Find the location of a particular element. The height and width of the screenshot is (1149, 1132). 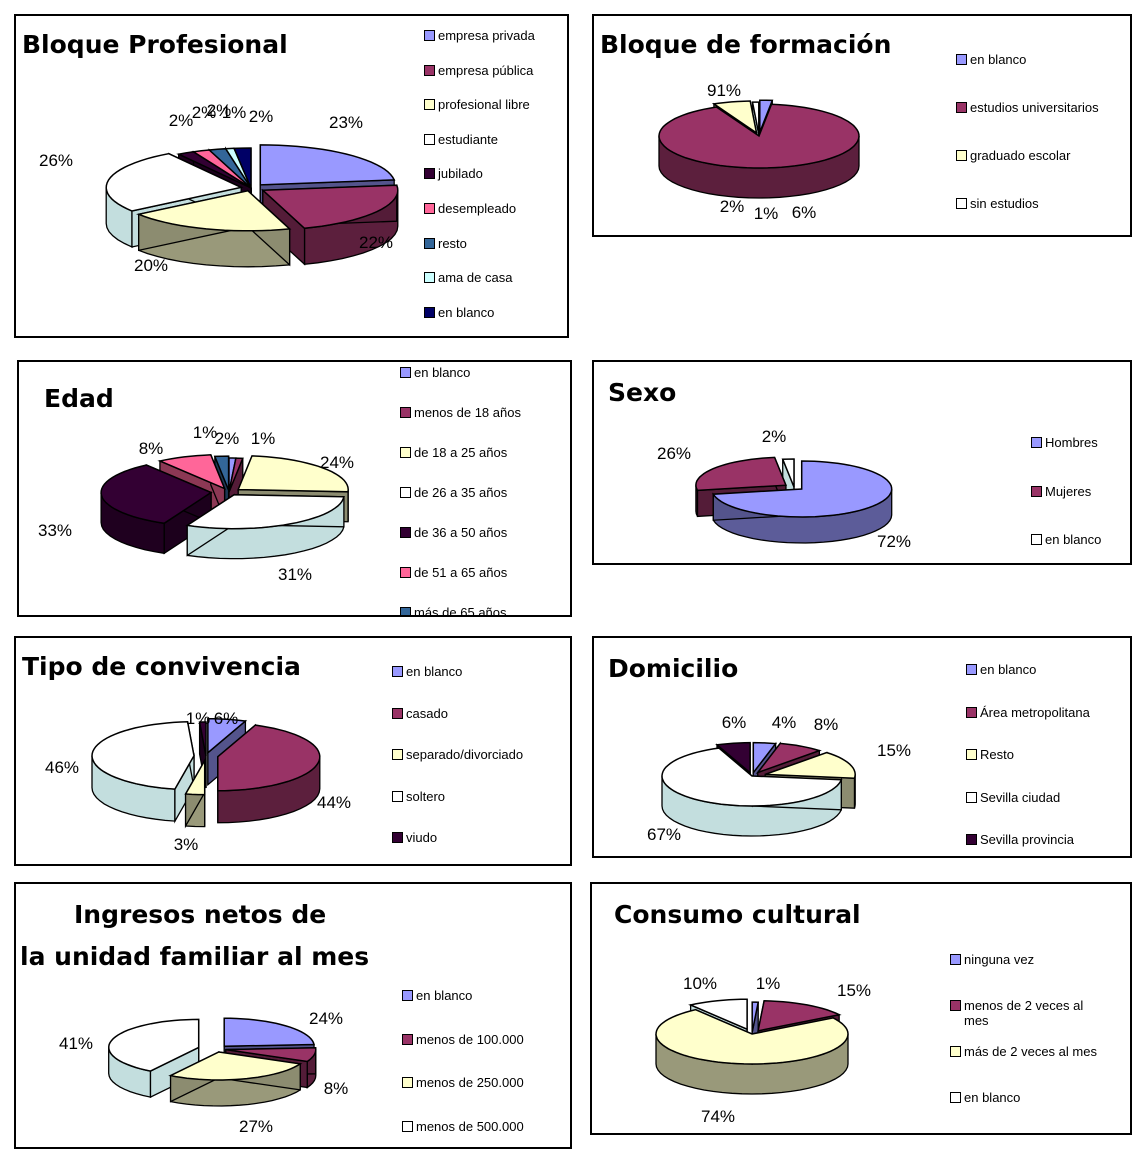

legend-label: de 18 a 25 años is located at coordinates (461, 452).